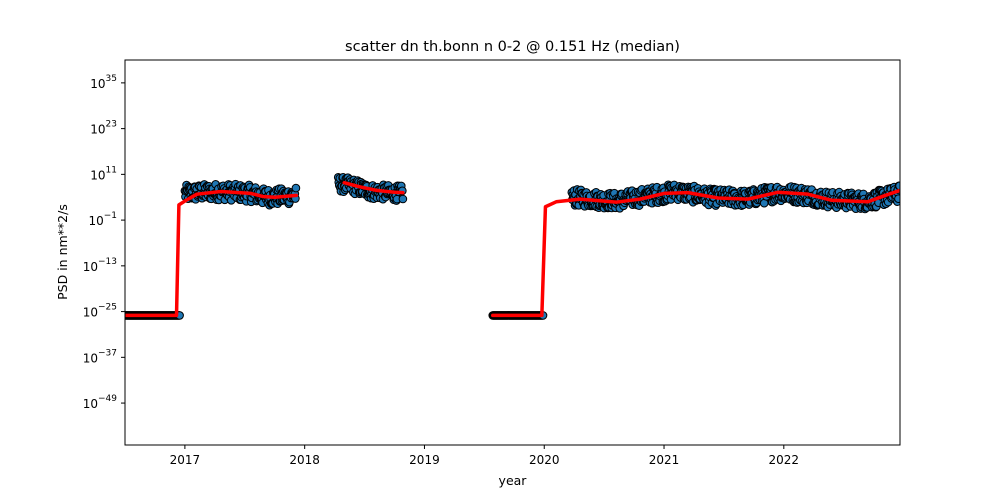 This screenshot has width=1000, height=500. Describe the element at coordinates (62, 252) in the screenshot. I see `y-axis-label: PSD in nm**2/s` at that location.